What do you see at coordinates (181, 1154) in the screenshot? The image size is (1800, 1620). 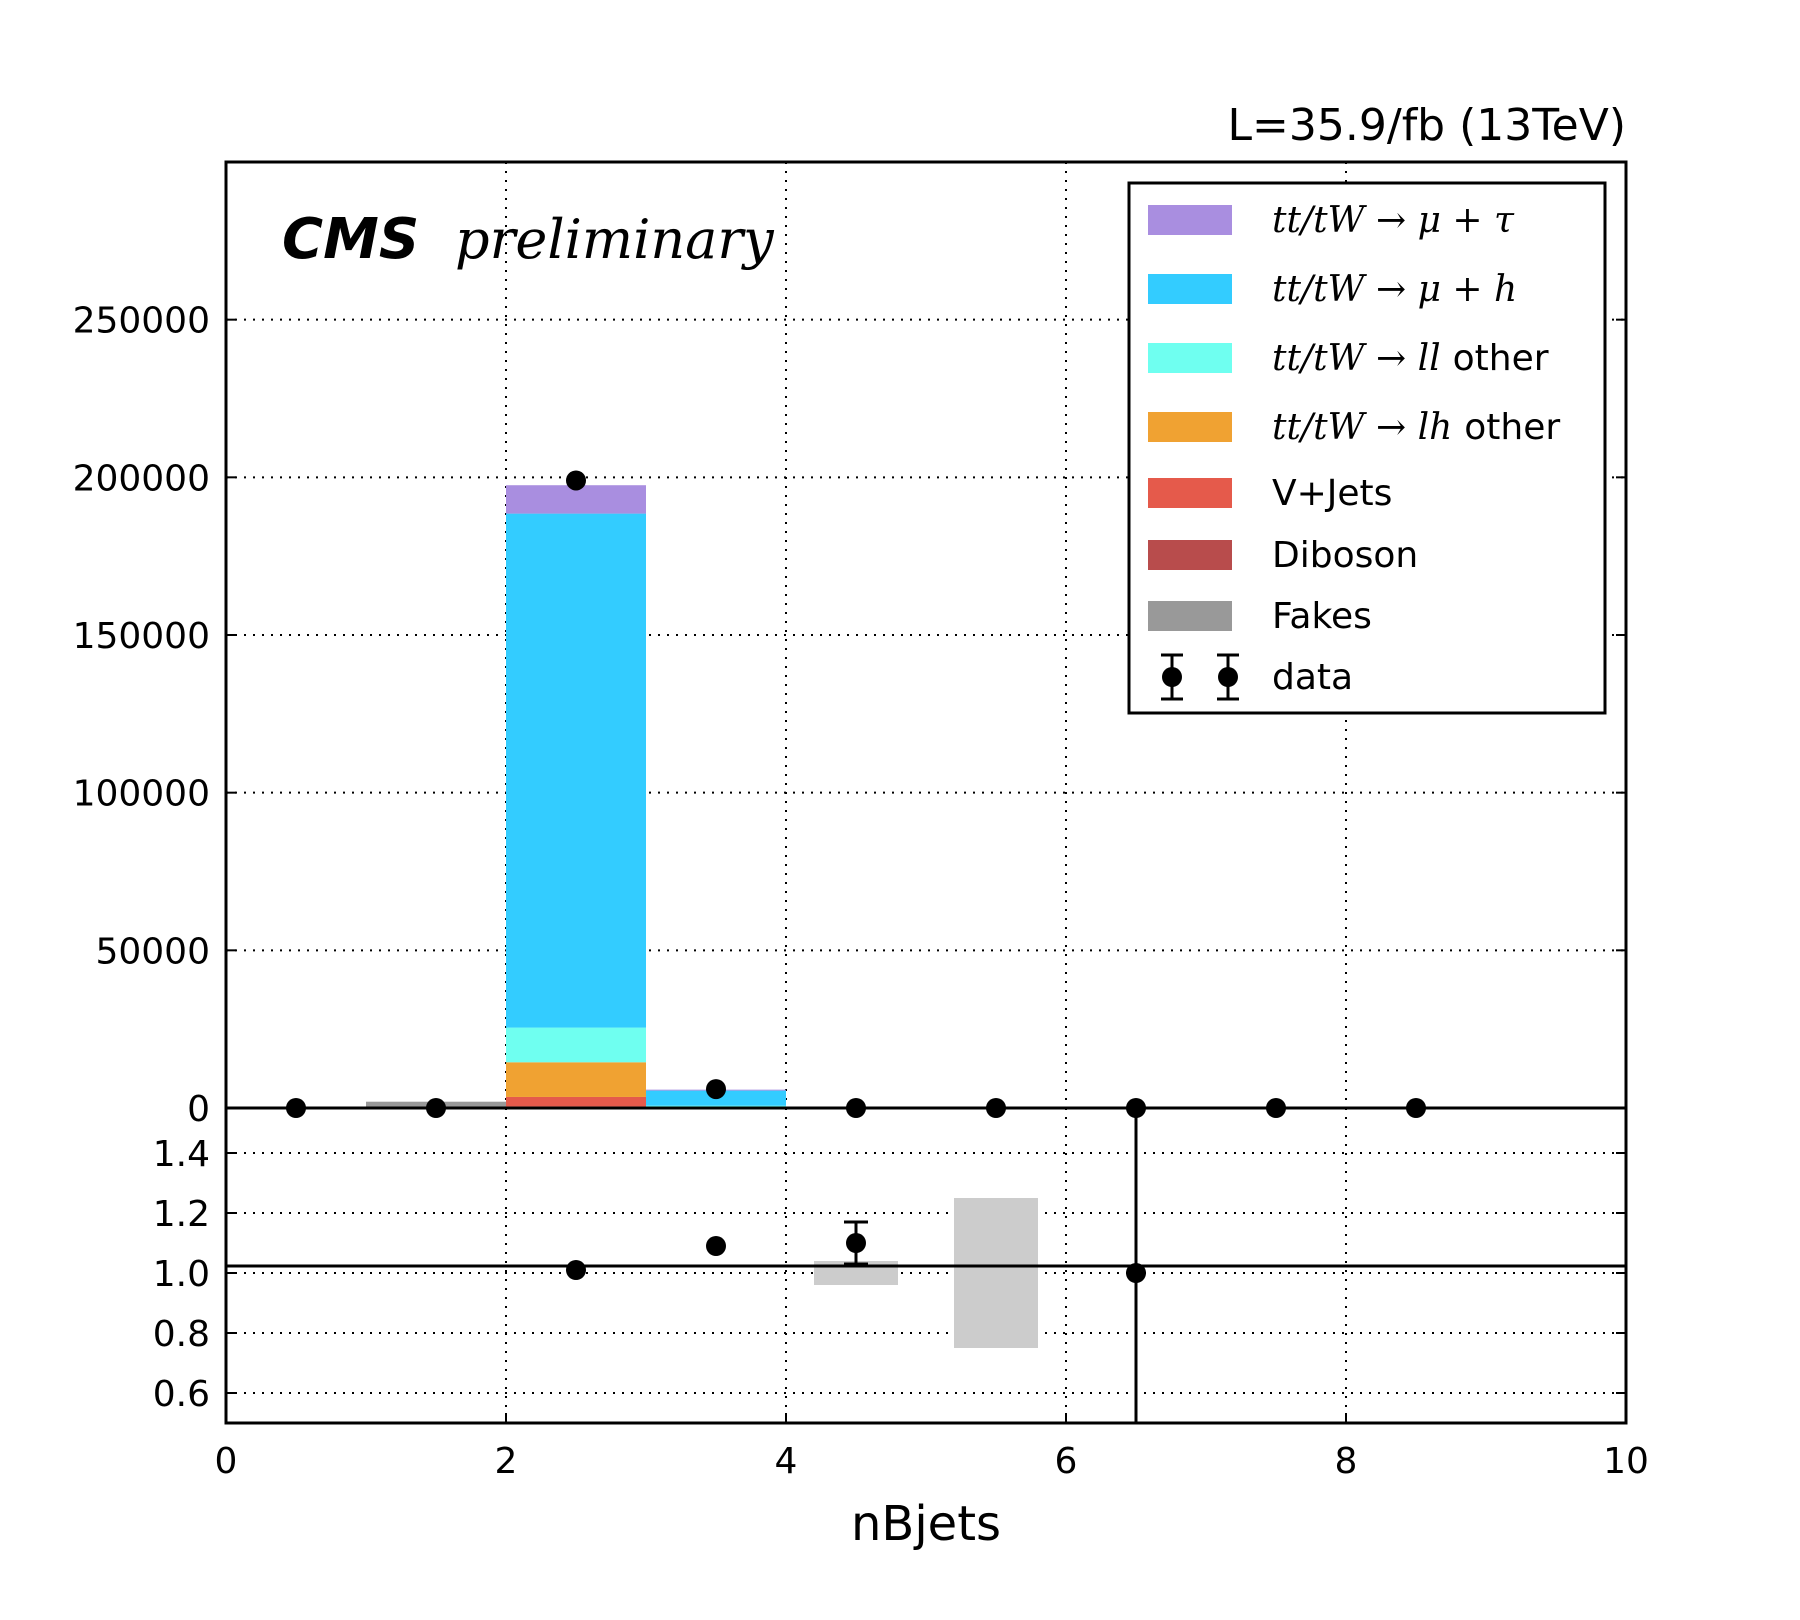 I see `ratio-y-tick-label: 1.4` at bounding box center [181, 1154].